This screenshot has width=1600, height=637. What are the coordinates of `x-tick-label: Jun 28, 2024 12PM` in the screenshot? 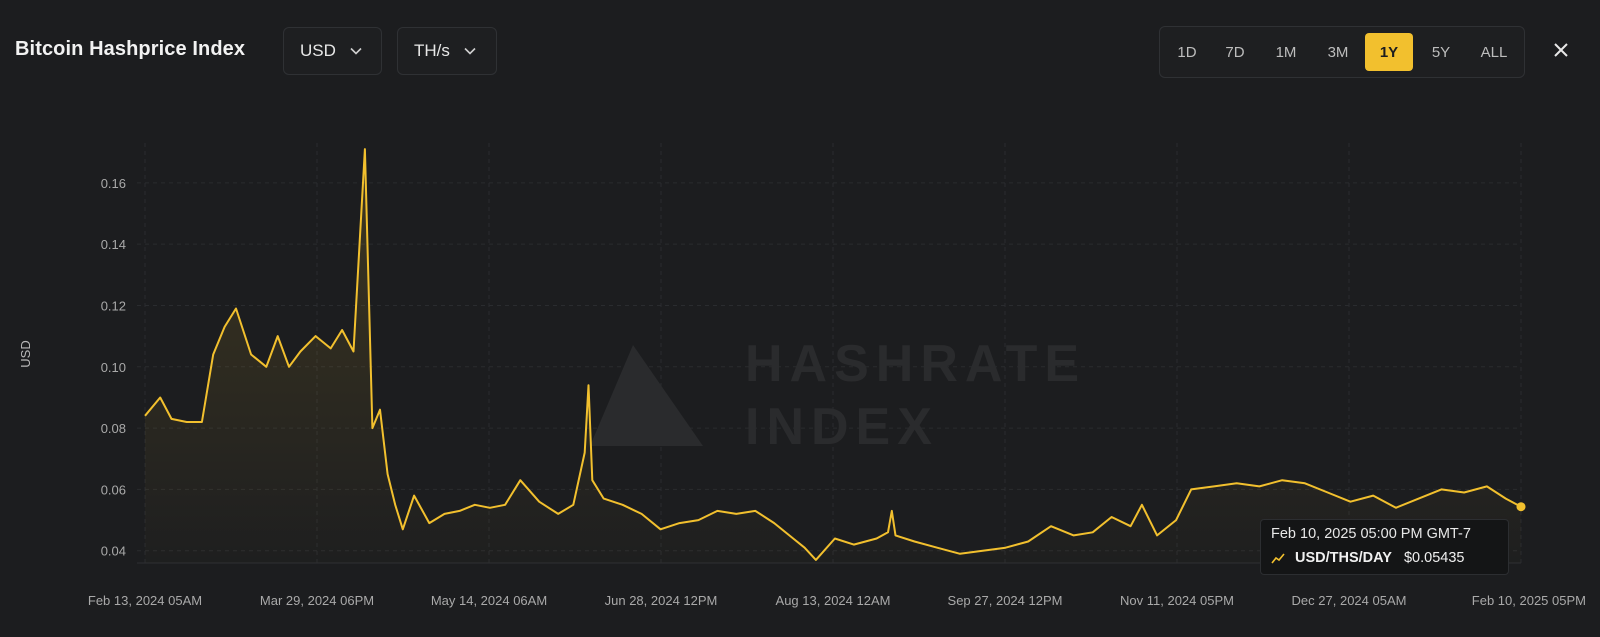 It's located at (661, 600).